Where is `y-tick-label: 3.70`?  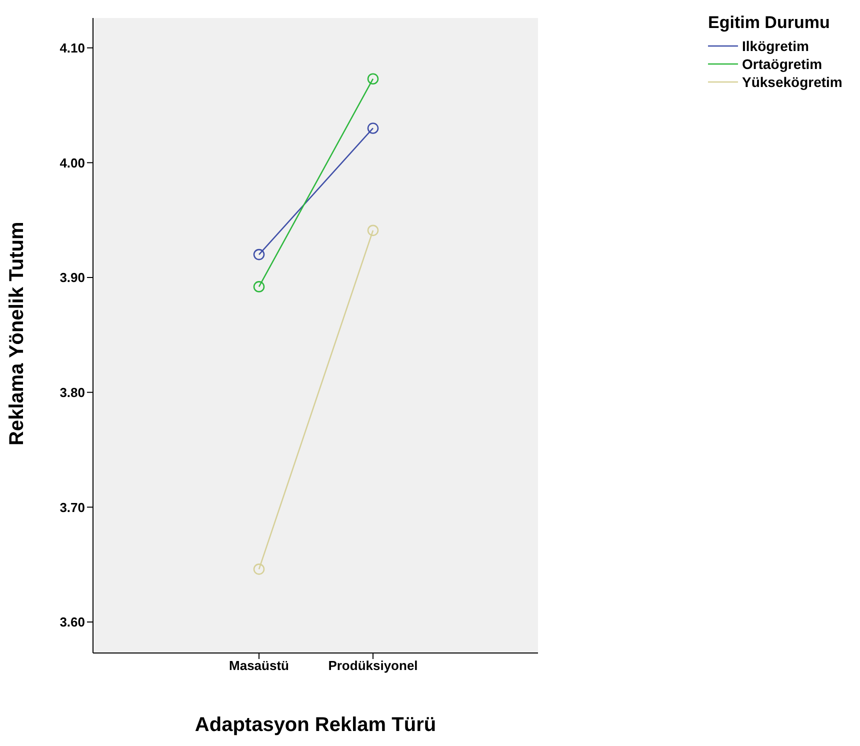
y-tick-label: 3.70 is located at coordinates (72, 507).